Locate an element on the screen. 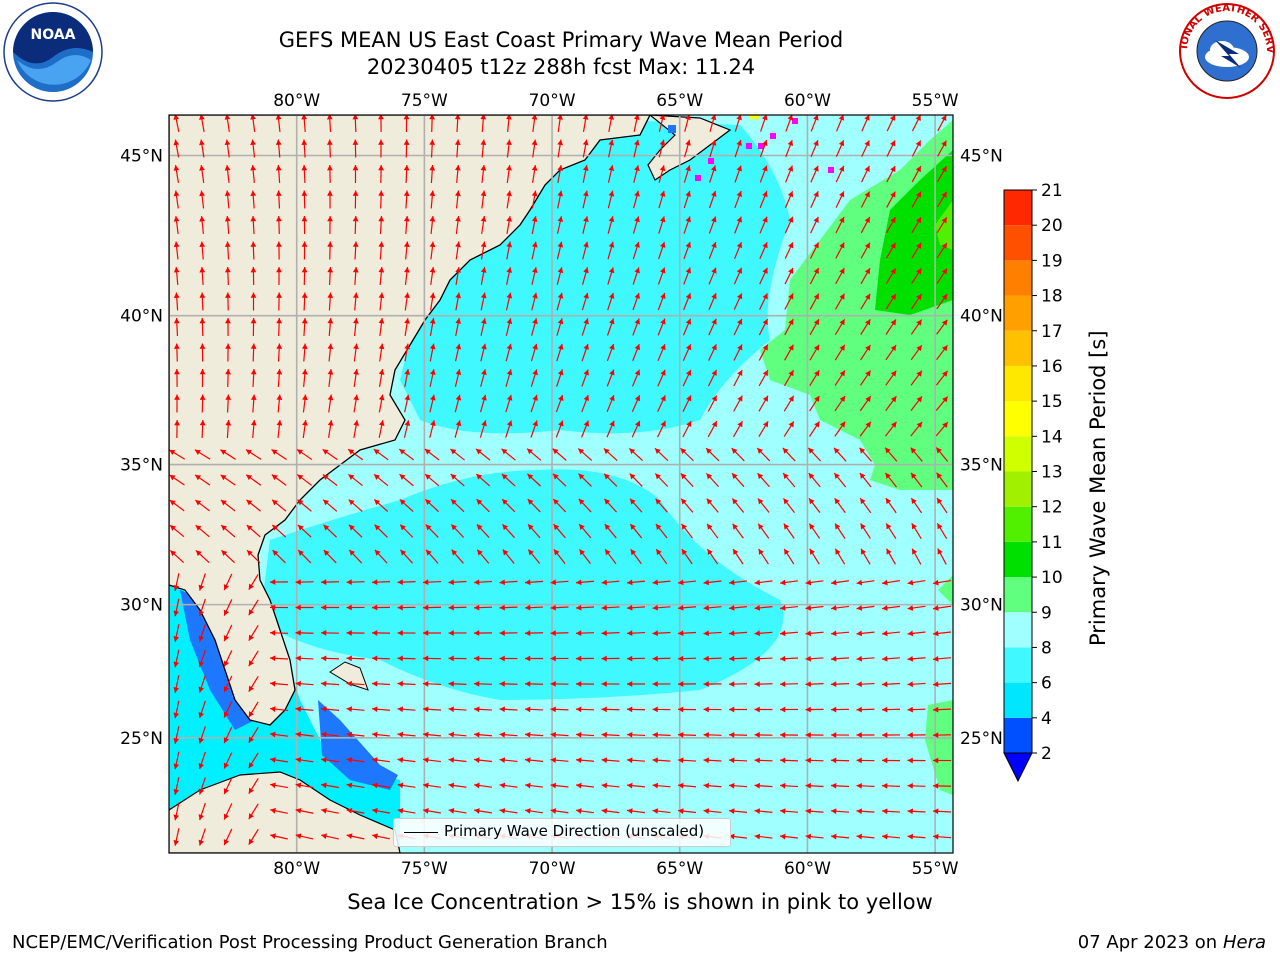 The width and height of the screenshot is (1280, 960). lat-label-right: 30°N is located at coordinates (981, 606).